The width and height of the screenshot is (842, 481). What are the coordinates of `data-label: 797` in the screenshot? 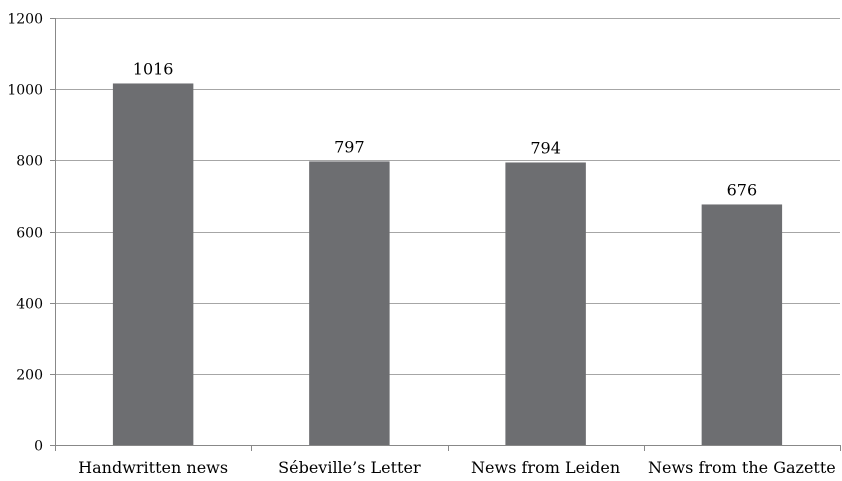 It's located at (349, 146).